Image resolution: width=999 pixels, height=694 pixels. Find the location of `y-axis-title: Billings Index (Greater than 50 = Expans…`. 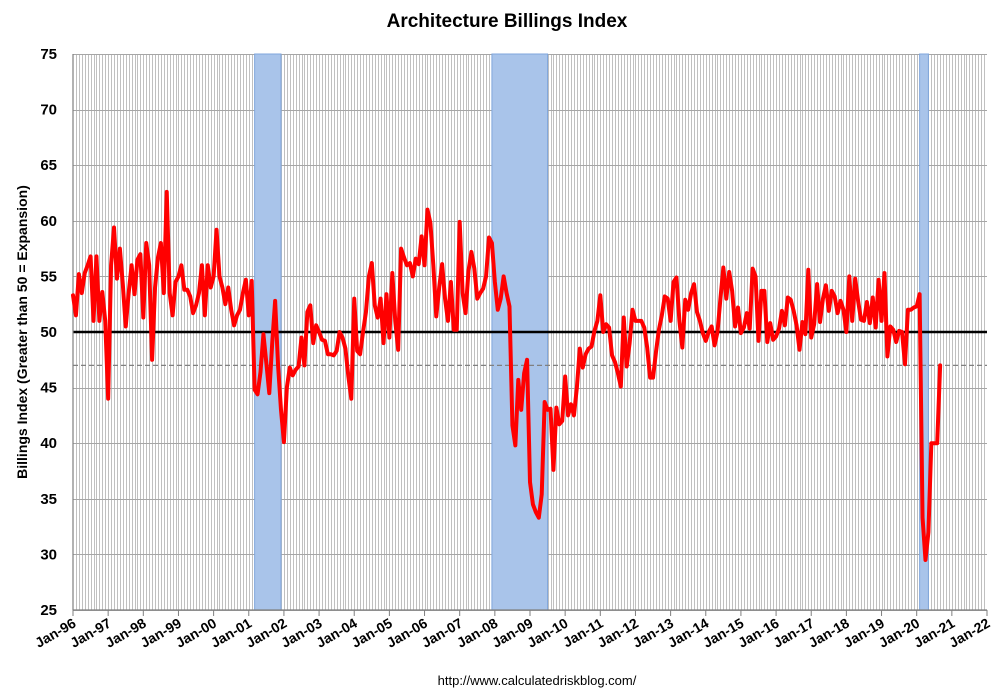

y-axis-title: Billings Index (Greater than 50 = Expans… is located at coordinates (22, 332).